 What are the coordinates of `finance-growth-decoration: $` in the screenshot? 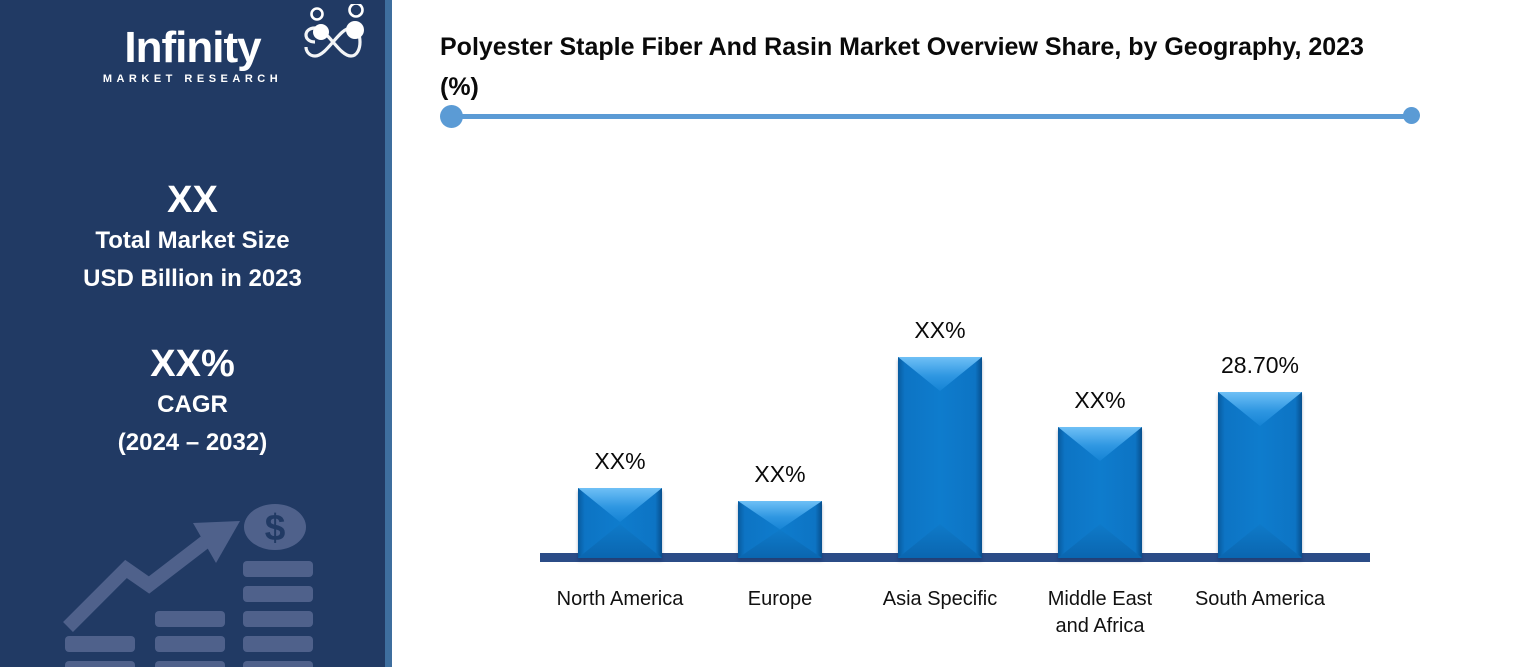 It's located at (188, 585).